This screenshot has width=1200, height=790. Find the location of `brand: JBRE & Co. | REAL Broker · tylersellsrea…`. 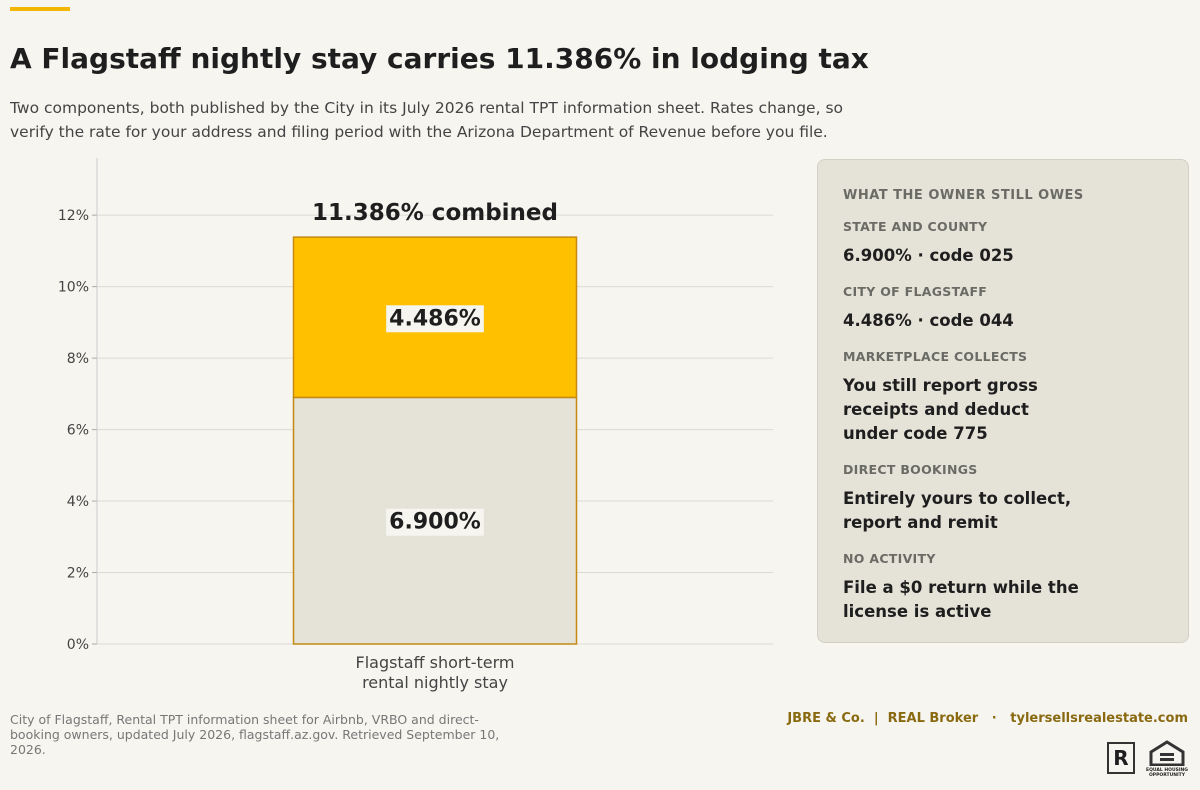

brand: JBRE & Co. | REAL Broker · tylersellsrea… is located at coordinates (987, 718).